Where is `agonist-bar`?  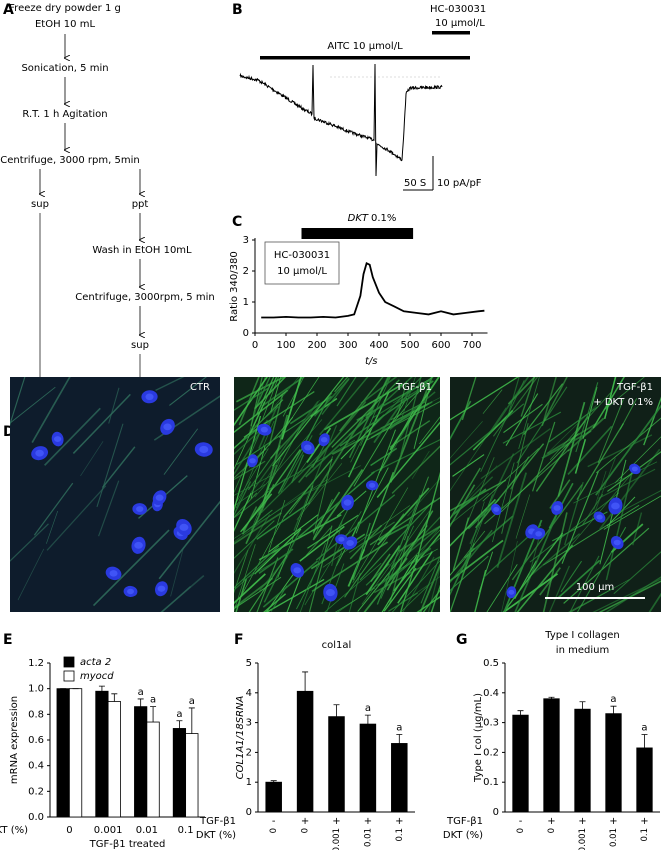
agonist-bar is located at coordinates (365, 58).